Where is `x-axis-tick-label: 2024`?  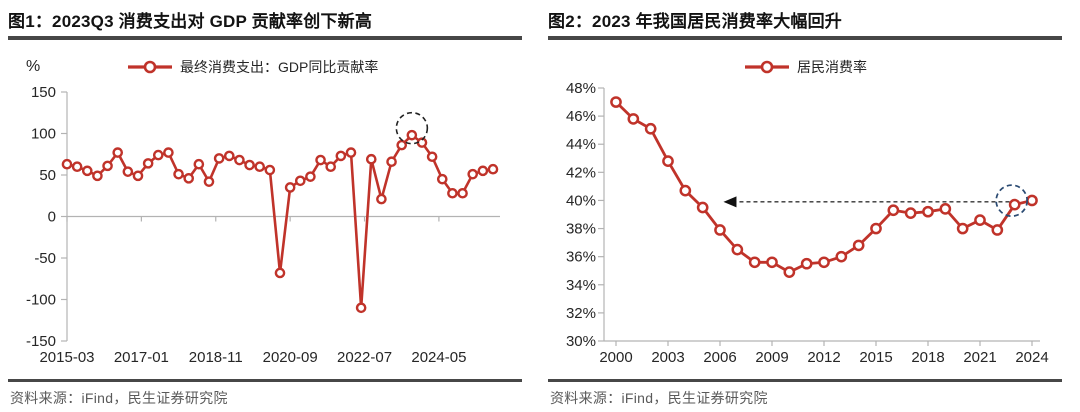 x-axis-tick-label: 2024 is located at coordinates (1031, 357).